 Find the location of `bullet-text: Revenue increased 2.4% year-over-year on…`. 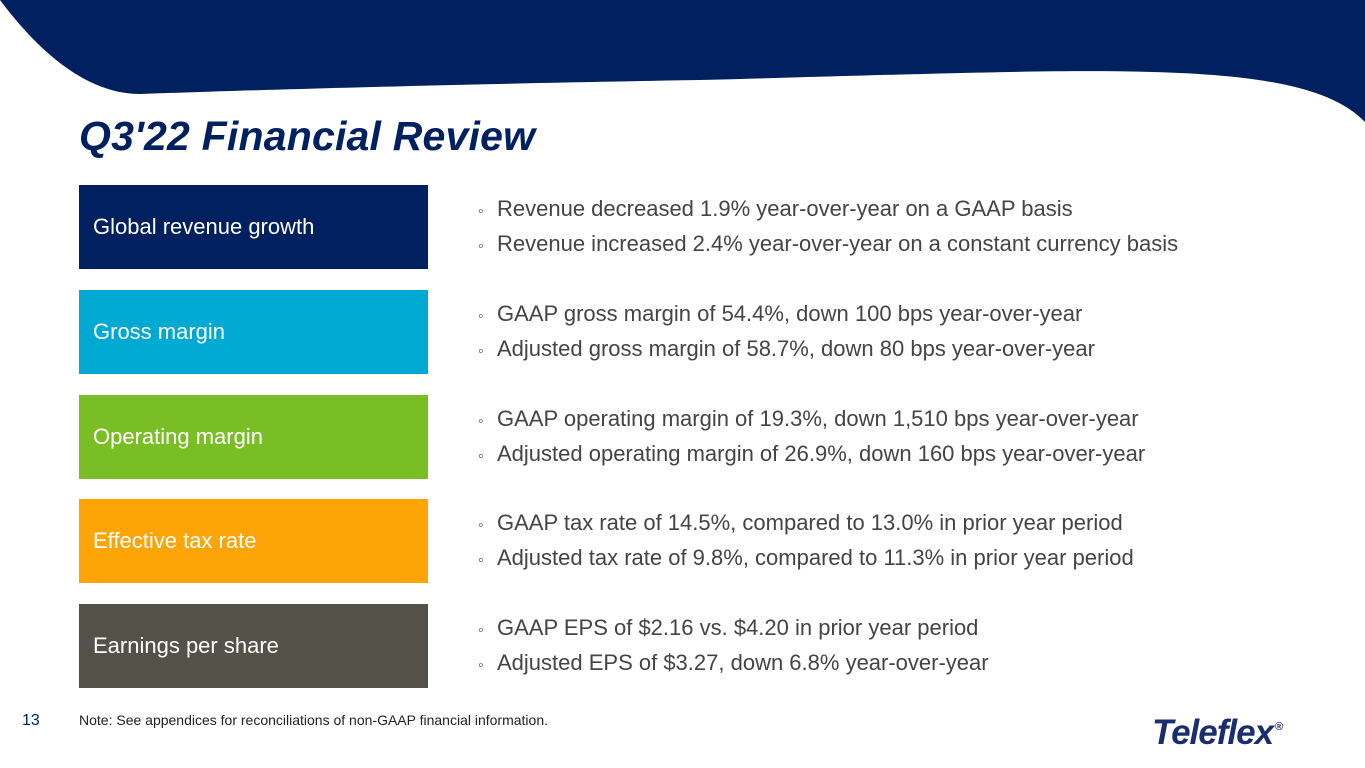

bullet-text: Revenue increased 2.4% year-over-year on… is located at coordinates (838, 243).